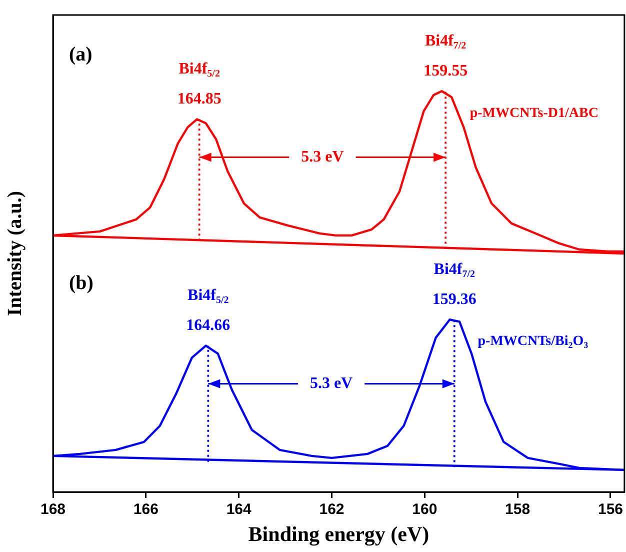  Describe the element at coordinates (239, 509) in the screenshot. I see `x-tick-label: 164` at that location.